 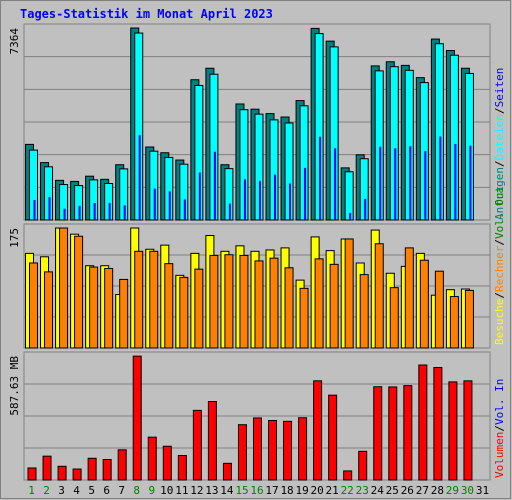 What do you see at coordinates (332, 490) in the screenshot?
I see `x-tick-label-day-21: 21` at bounding box center [332, 490].